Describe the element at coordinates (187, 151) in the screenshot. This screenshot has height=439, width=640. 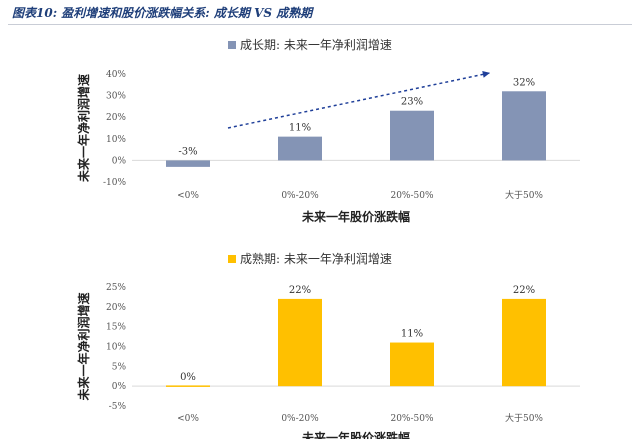
I see `data-label: -3%` at that location.